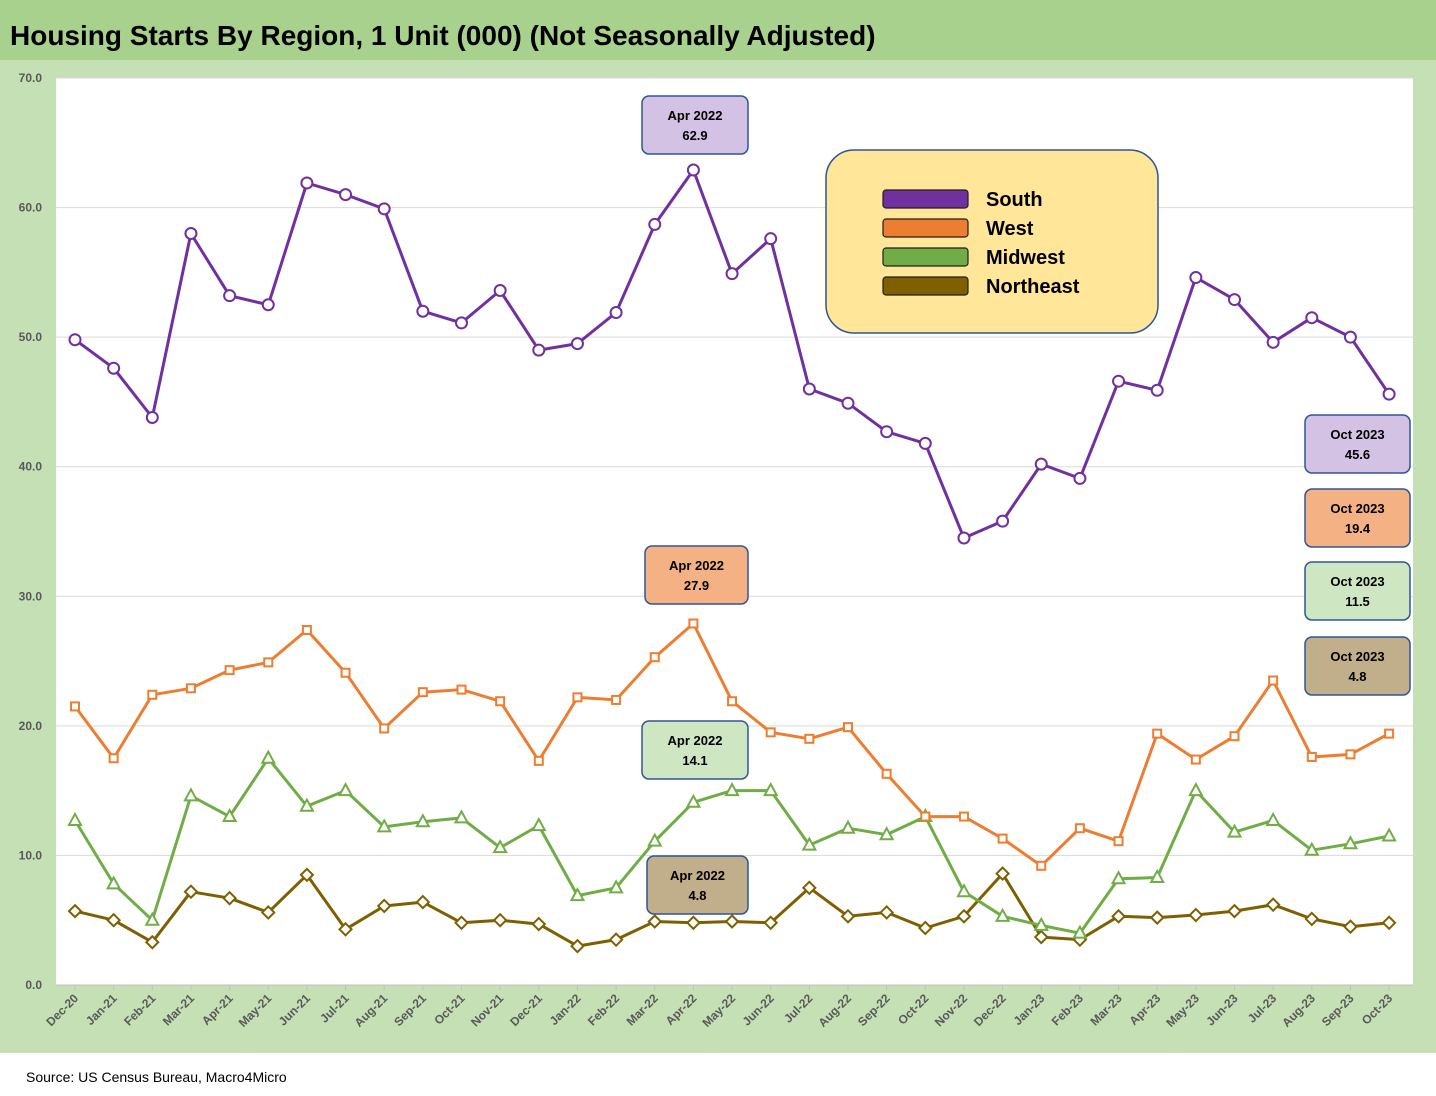 Image resolution: width=1436 pixels, height=1096 pixels. What do you see at coordinates (951, 1010) in the screenshot?
I see `x-tick-label: Nov-22` at bounding box center [951, 1010].